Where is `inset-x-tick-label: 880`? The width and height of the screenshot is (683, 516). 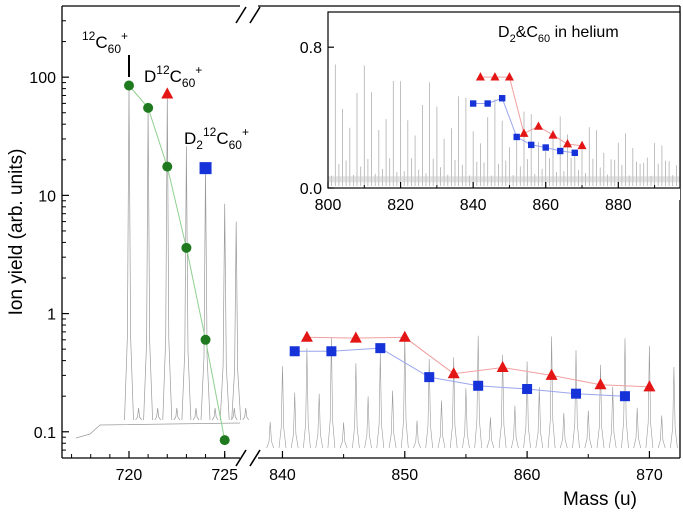 inset-x-tick-label: 880 is located at coordinates (618, 205).